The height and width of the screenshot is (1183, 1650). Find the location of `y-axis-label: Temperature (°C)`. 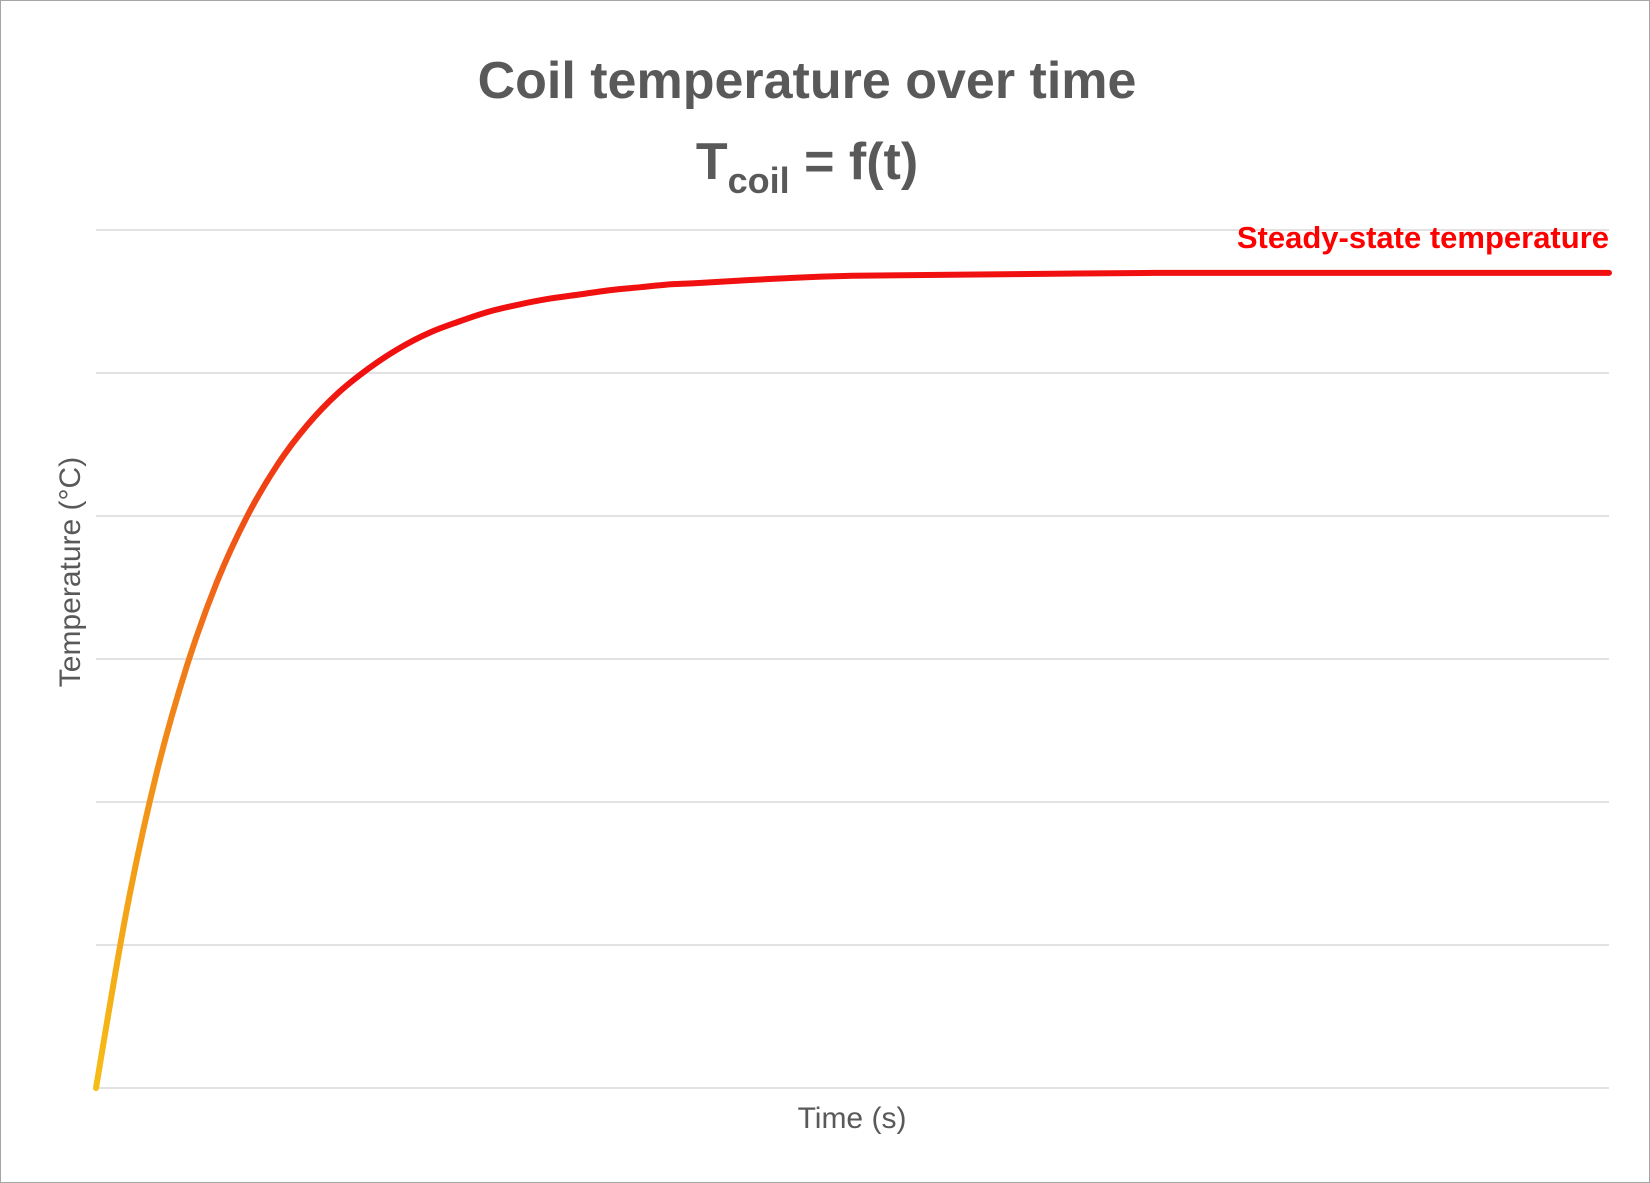

y-axis-label: Temperature (°C) is located at coordinates (70, 572).